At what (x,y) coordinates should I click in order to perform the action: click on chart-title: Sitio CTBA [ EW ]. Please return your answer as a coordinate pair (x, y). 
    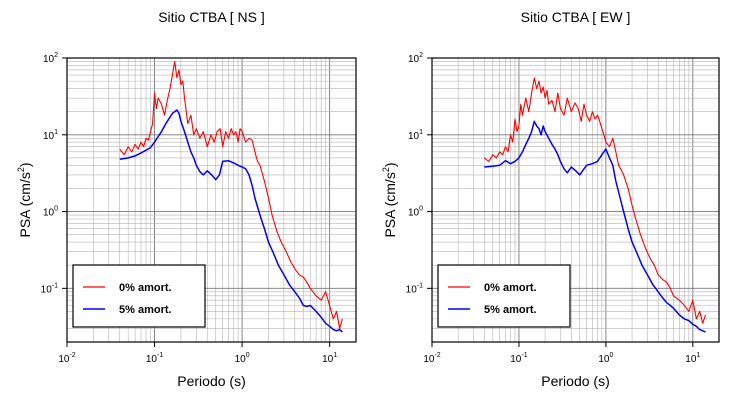
    Looking at the image, I should click on (576, 17).